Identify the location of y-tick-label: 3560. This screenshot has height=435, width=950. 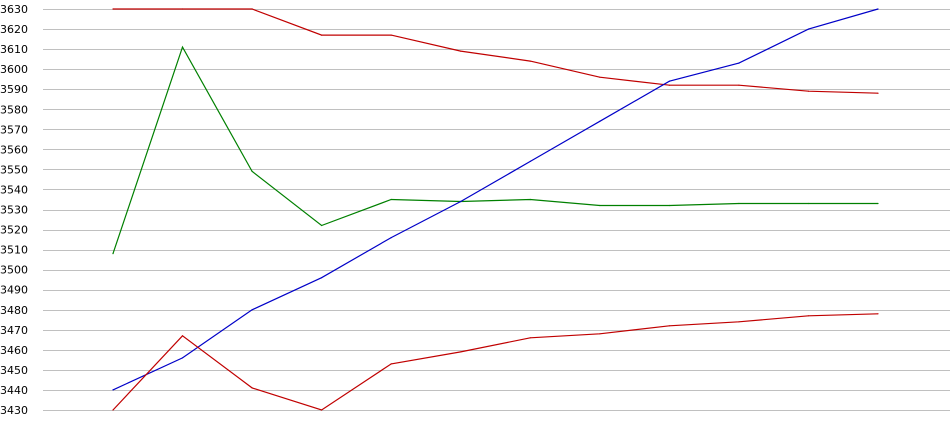
(14, 149).